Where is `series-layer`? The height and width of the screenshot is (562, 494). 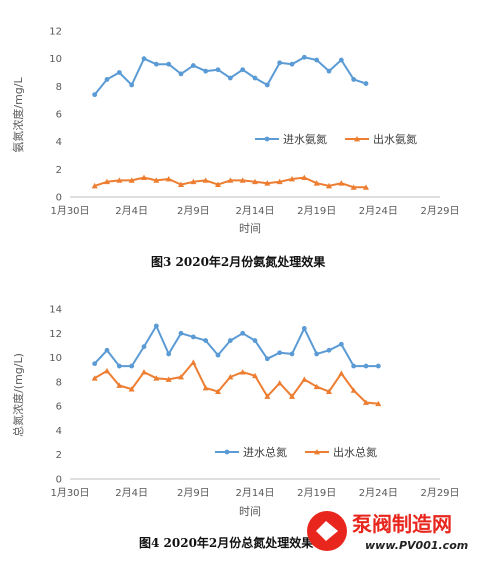
series-layer is located at coordinates (236, 365).